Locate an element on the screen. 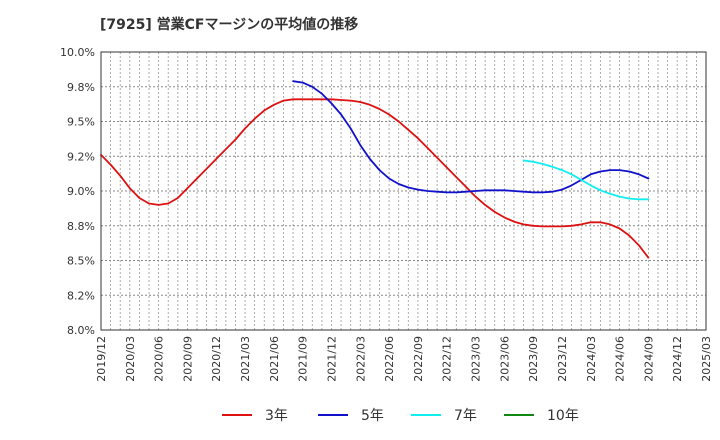 The width and height of the screenshot is (720, 440). x-tick-label: 2022/06 is located at coordinates (389, 359).